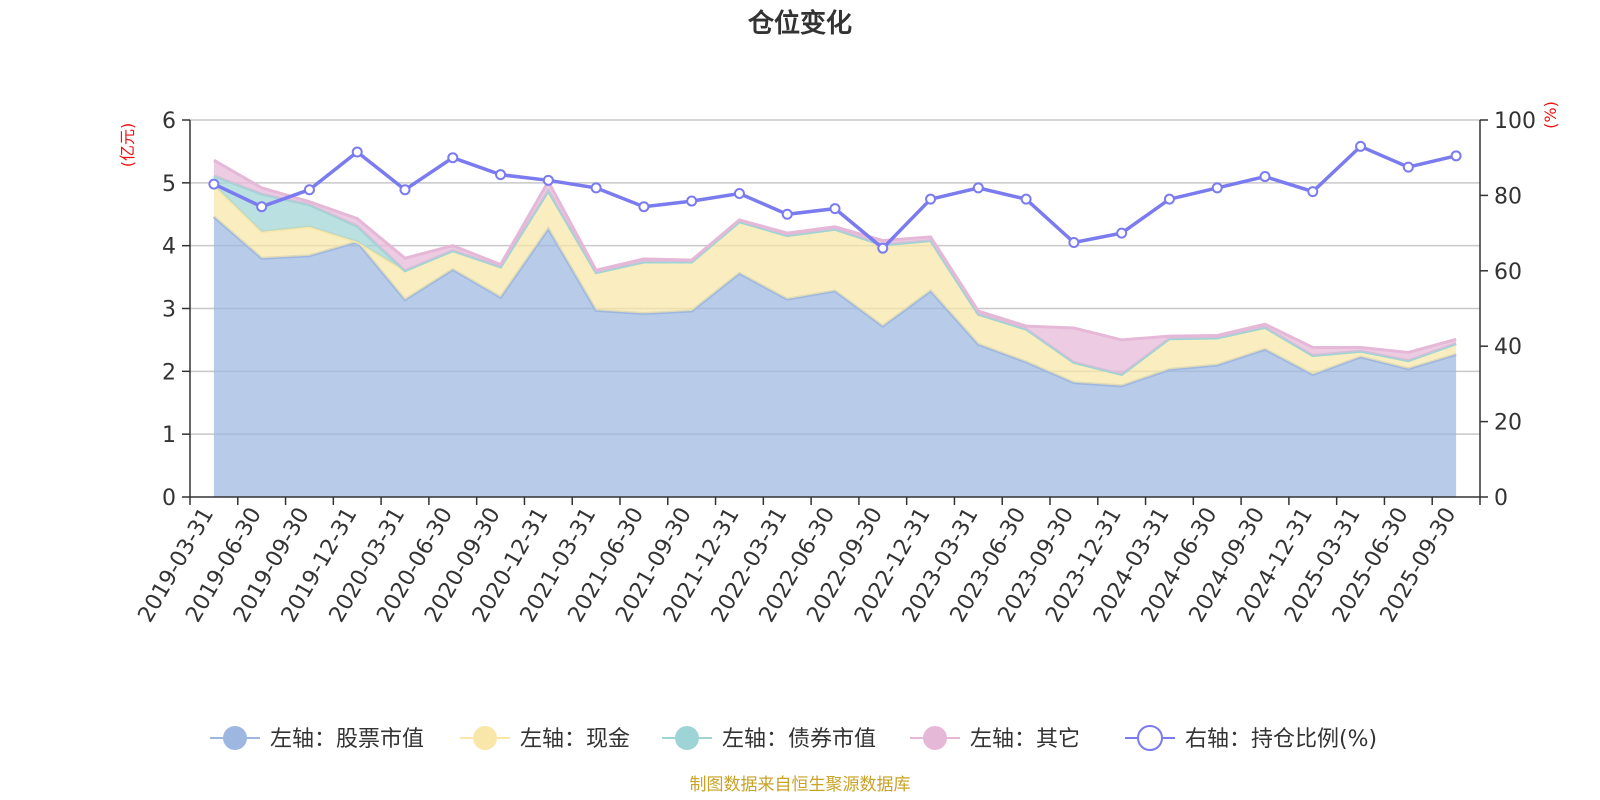 The width and height of the screenshot is (1600, 800). I want to click on legend-label-4: 右轴：持仓比例(%), so click(1281, 739).